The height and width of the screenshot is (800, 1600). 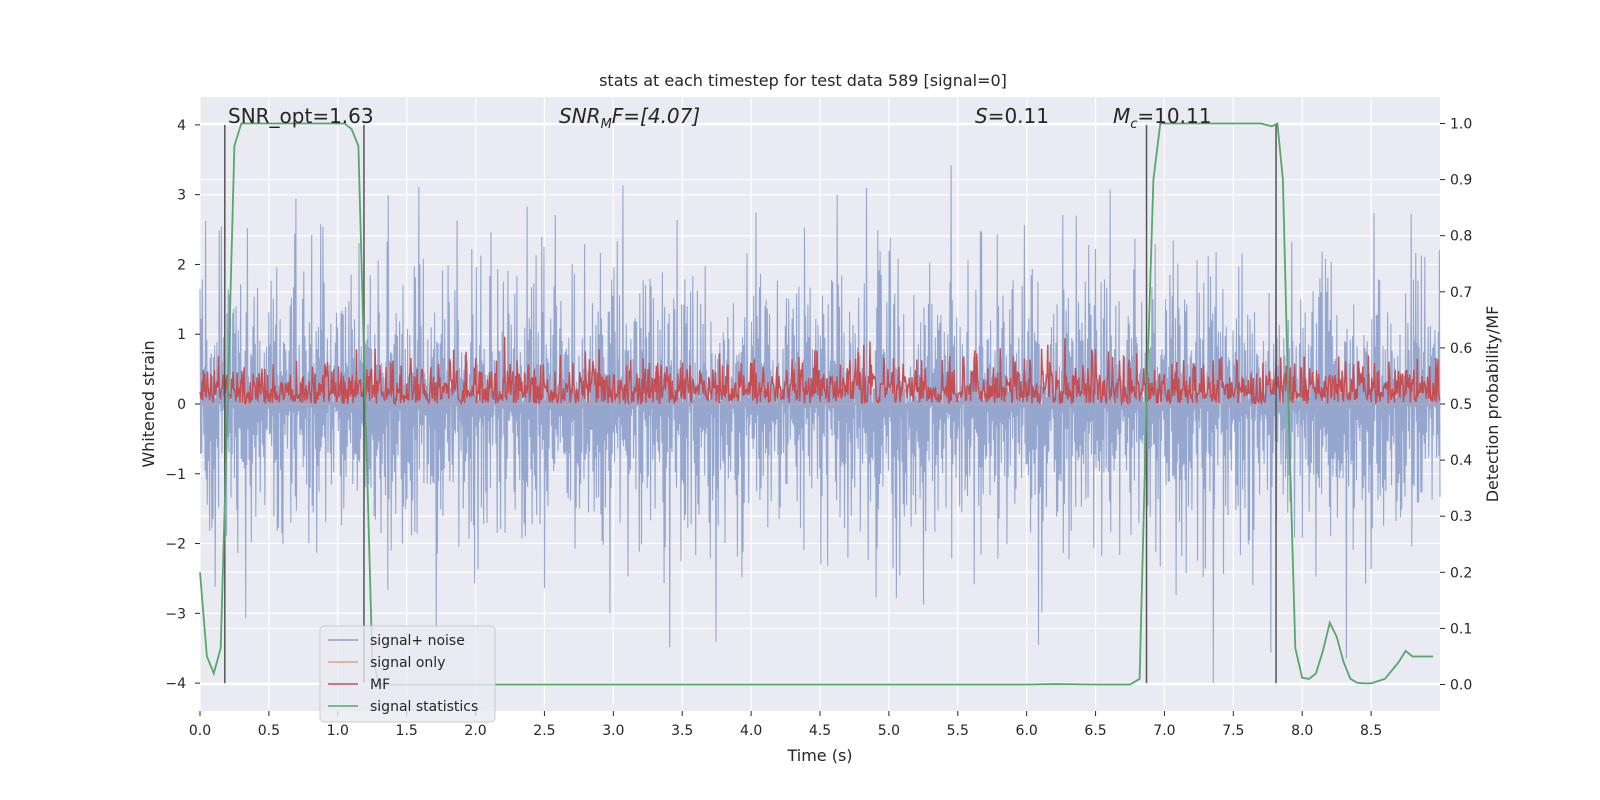 I want to click on y-right-tick-label: 0.7, so click(x=1461, y=293).